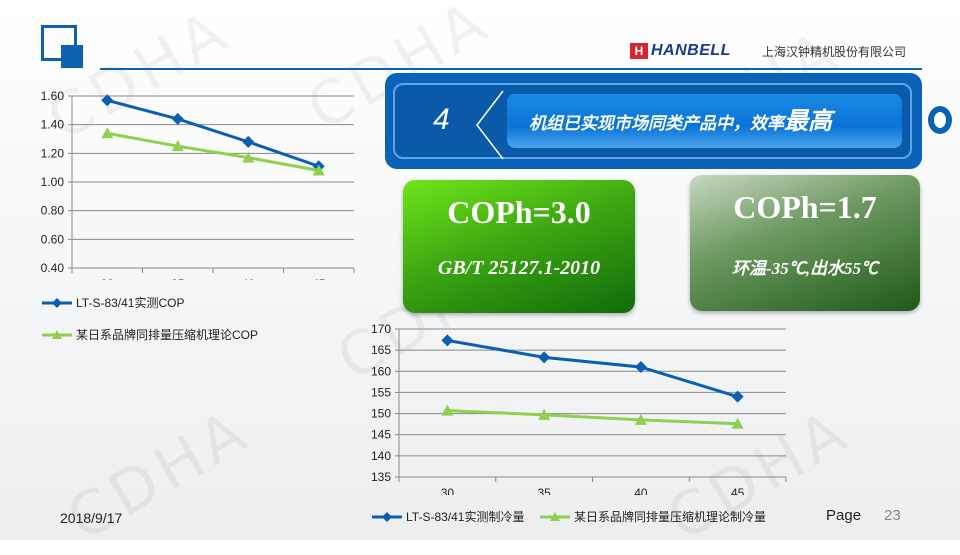 The height and width of the screenshot is (555, 960). Describe the element at coordinates (381, 392) in the screenshot. I see `y-tick-label: 155` at that location.